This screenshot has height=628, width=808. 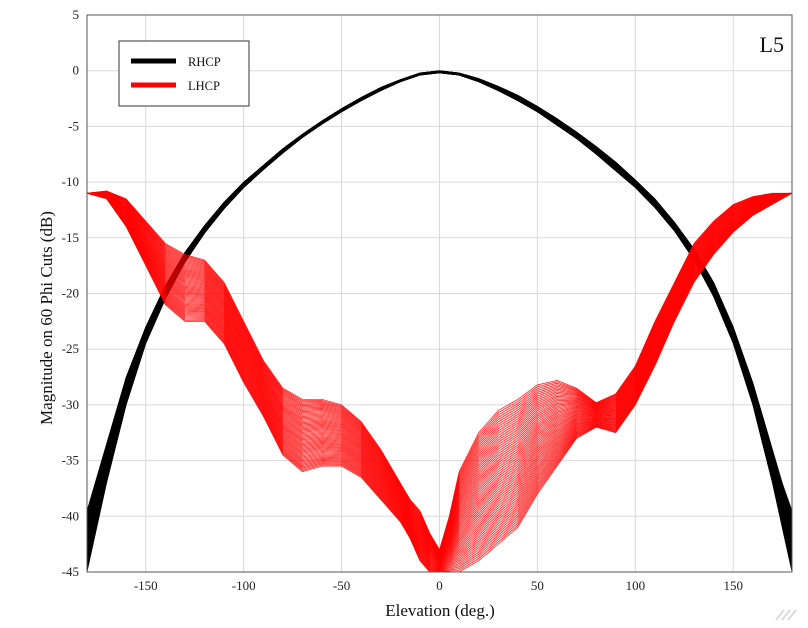 What do you see at coordinates (439, 585) in the screenshot?
I see `x-tick-label: 0` at bounding box center [439, 585].